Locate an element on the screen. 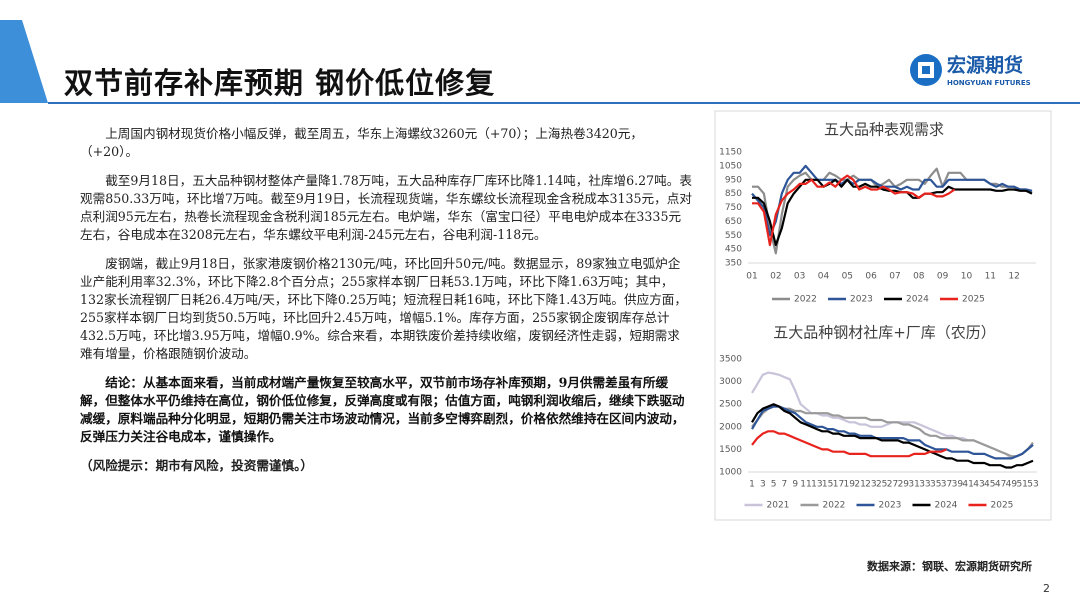  paragraph: （风险提示：期市有风险，投资需谨慎。） is located at coordinates (196, 465).